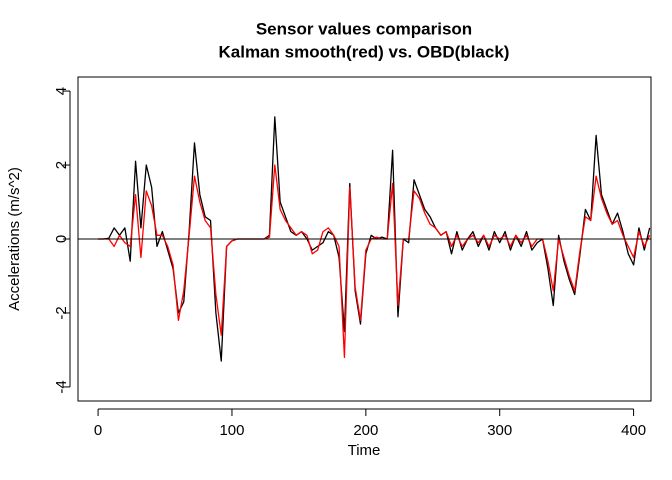 This screenshot has width=672, height=480. What do you see at coordinates (98, 430) in the screenshot?
I see `x-tick-label: 0` at bounding box center [98, 430].